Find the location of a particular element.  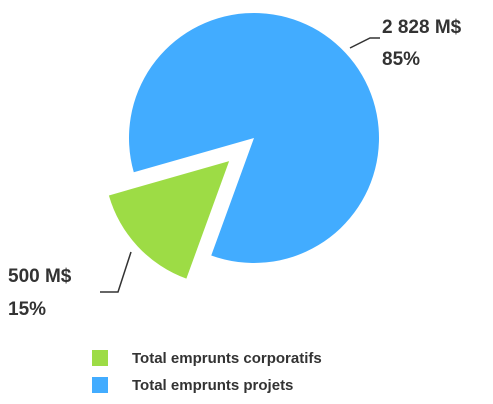

legend-label: Total emprunts projets is located at coordinates (212, 385).